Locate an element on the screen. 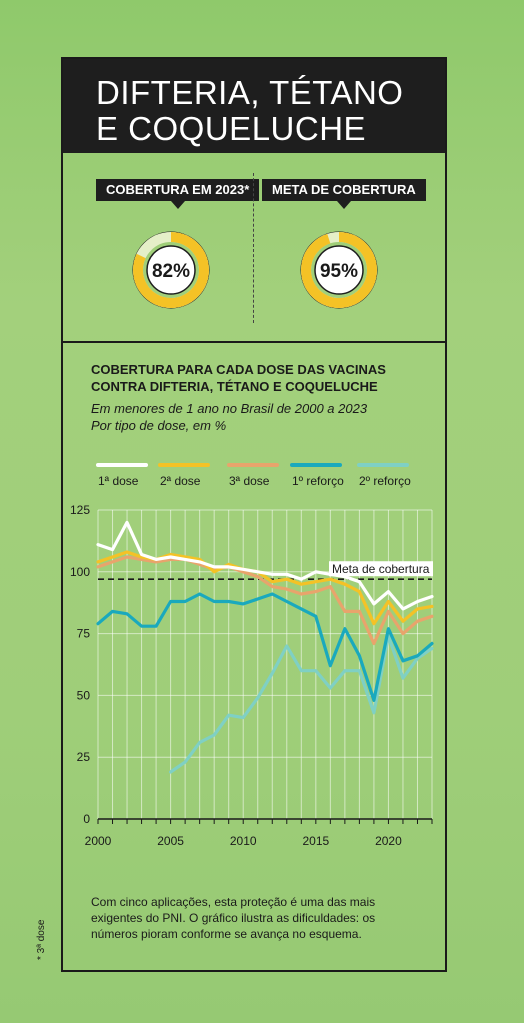 This screenshot has width=524, height=1023. coverage-donut-arc is located at coordinates (171, 270).